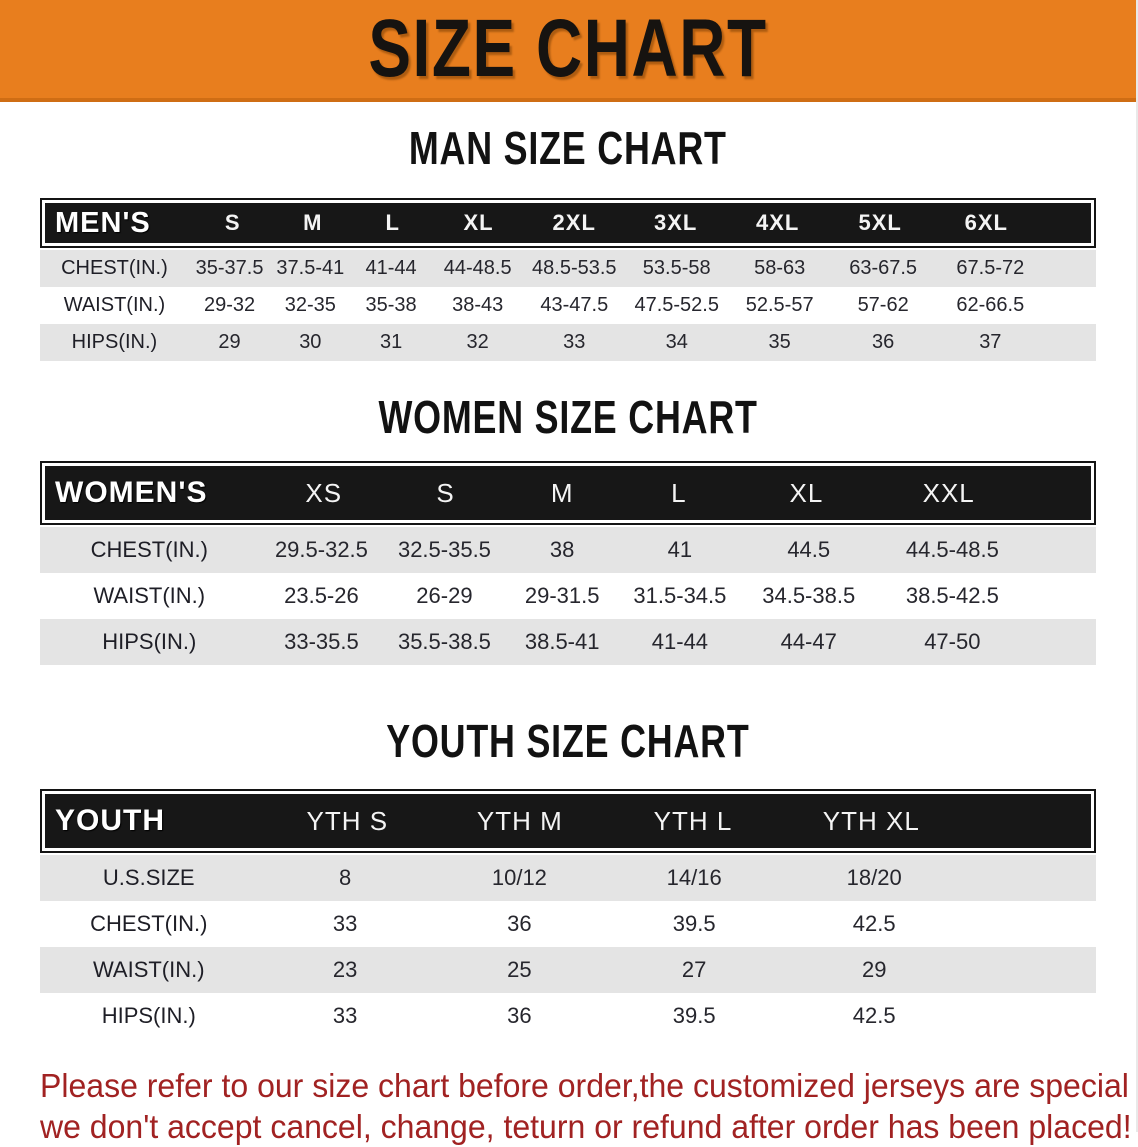  I want to click on size-column-header: 5XL, so click(880, 223).